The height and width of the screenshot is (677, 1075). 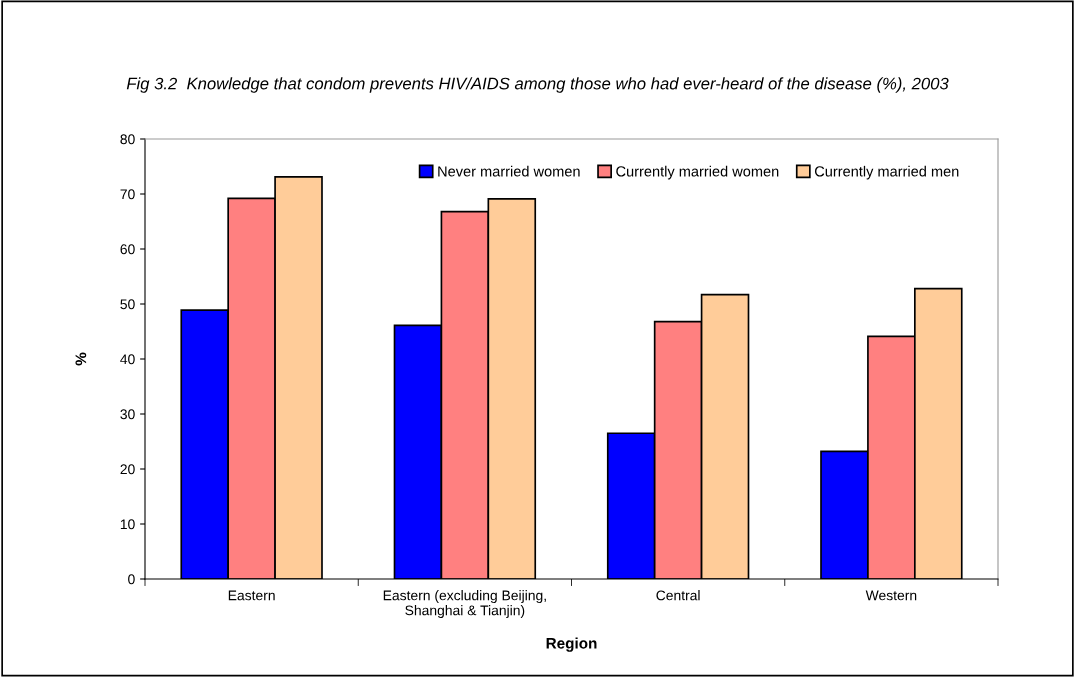 I want to click on y-tick-label: 40, so click(x=127, y=359).